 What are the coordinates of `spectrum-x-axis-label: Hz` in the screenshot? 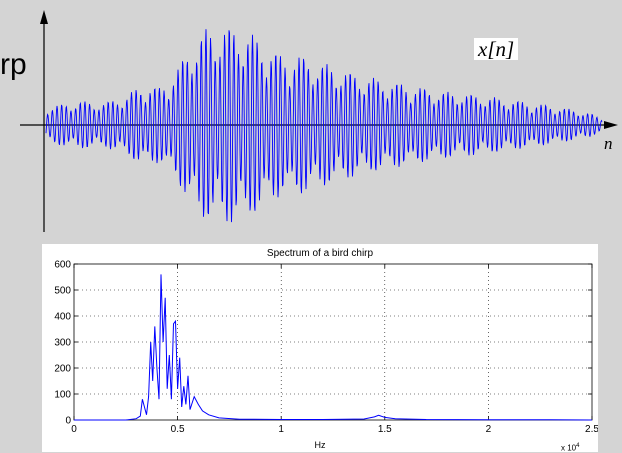 It's located at (320, 445).